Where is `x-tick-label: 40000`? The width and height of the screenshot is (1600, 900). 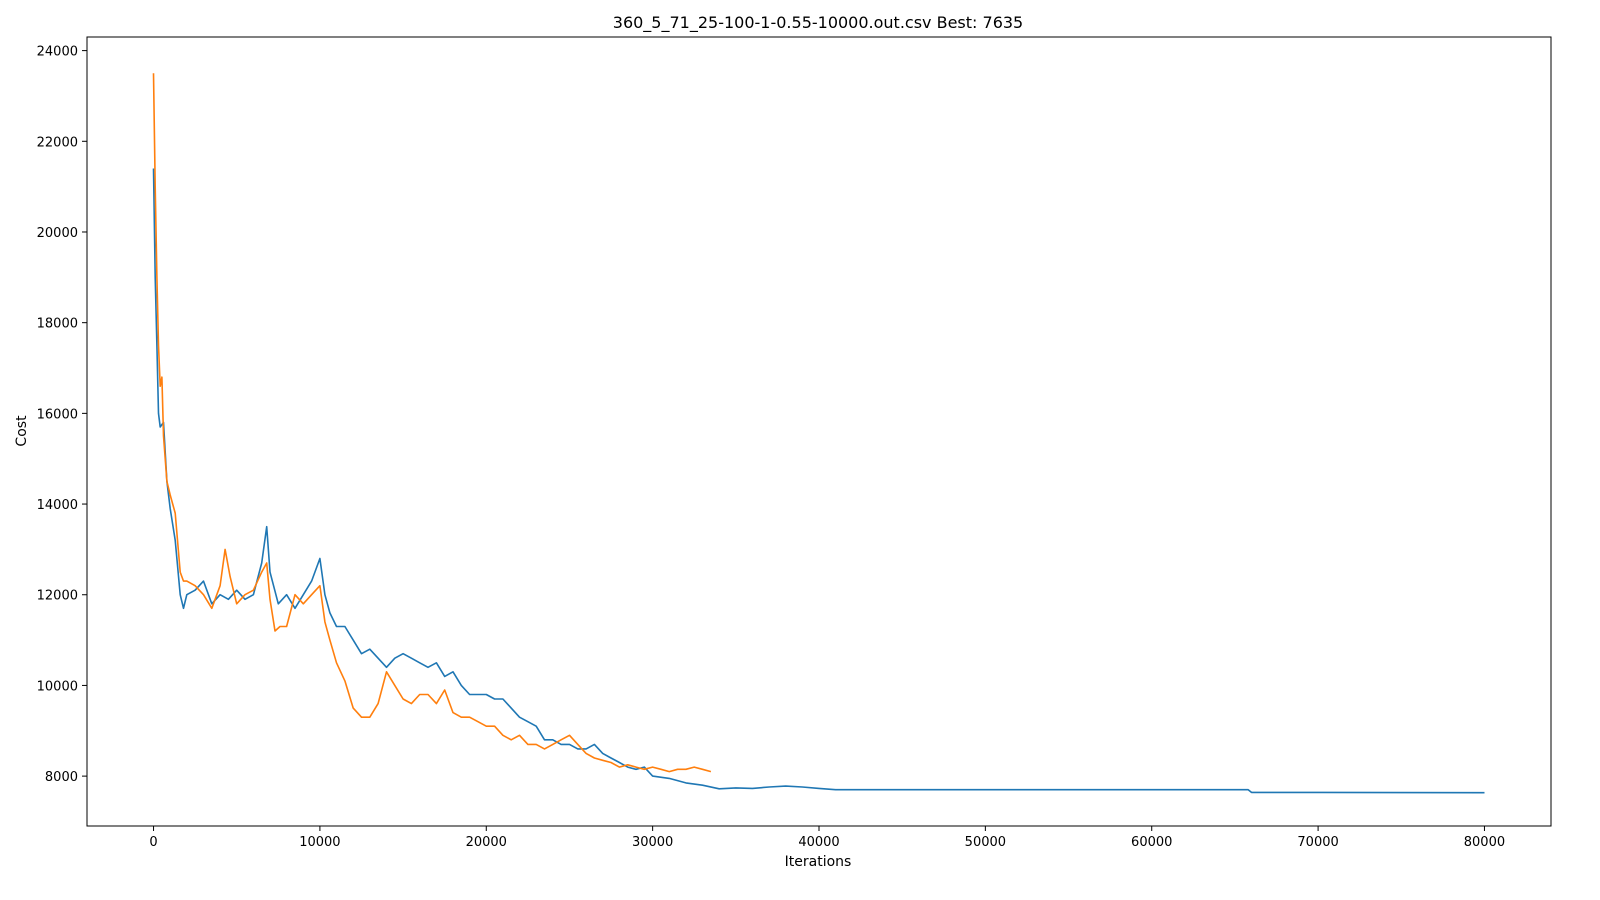
x-tick-label: 40000 is located at coordinates (818, 842).